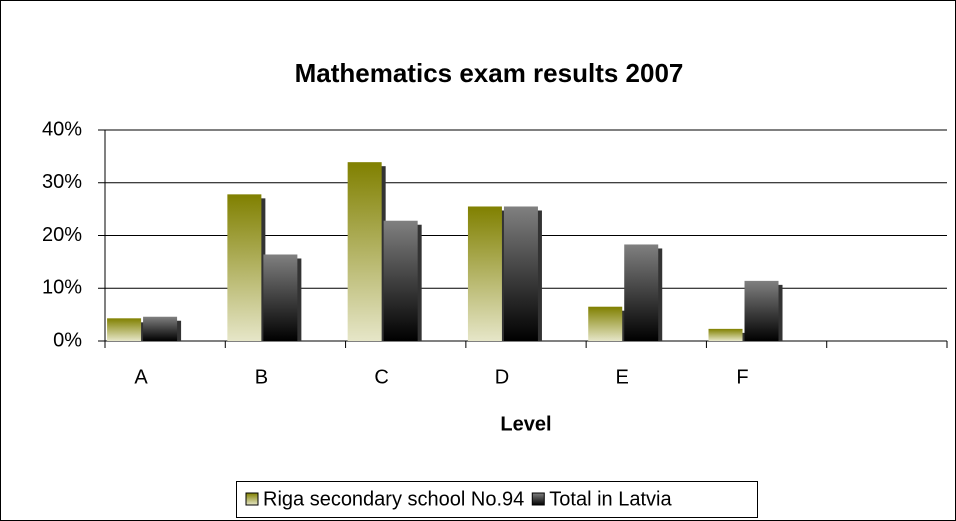 This screenshot has height=521, width=956. I want to click on y-tick-label: 10%, so click(62, 288).